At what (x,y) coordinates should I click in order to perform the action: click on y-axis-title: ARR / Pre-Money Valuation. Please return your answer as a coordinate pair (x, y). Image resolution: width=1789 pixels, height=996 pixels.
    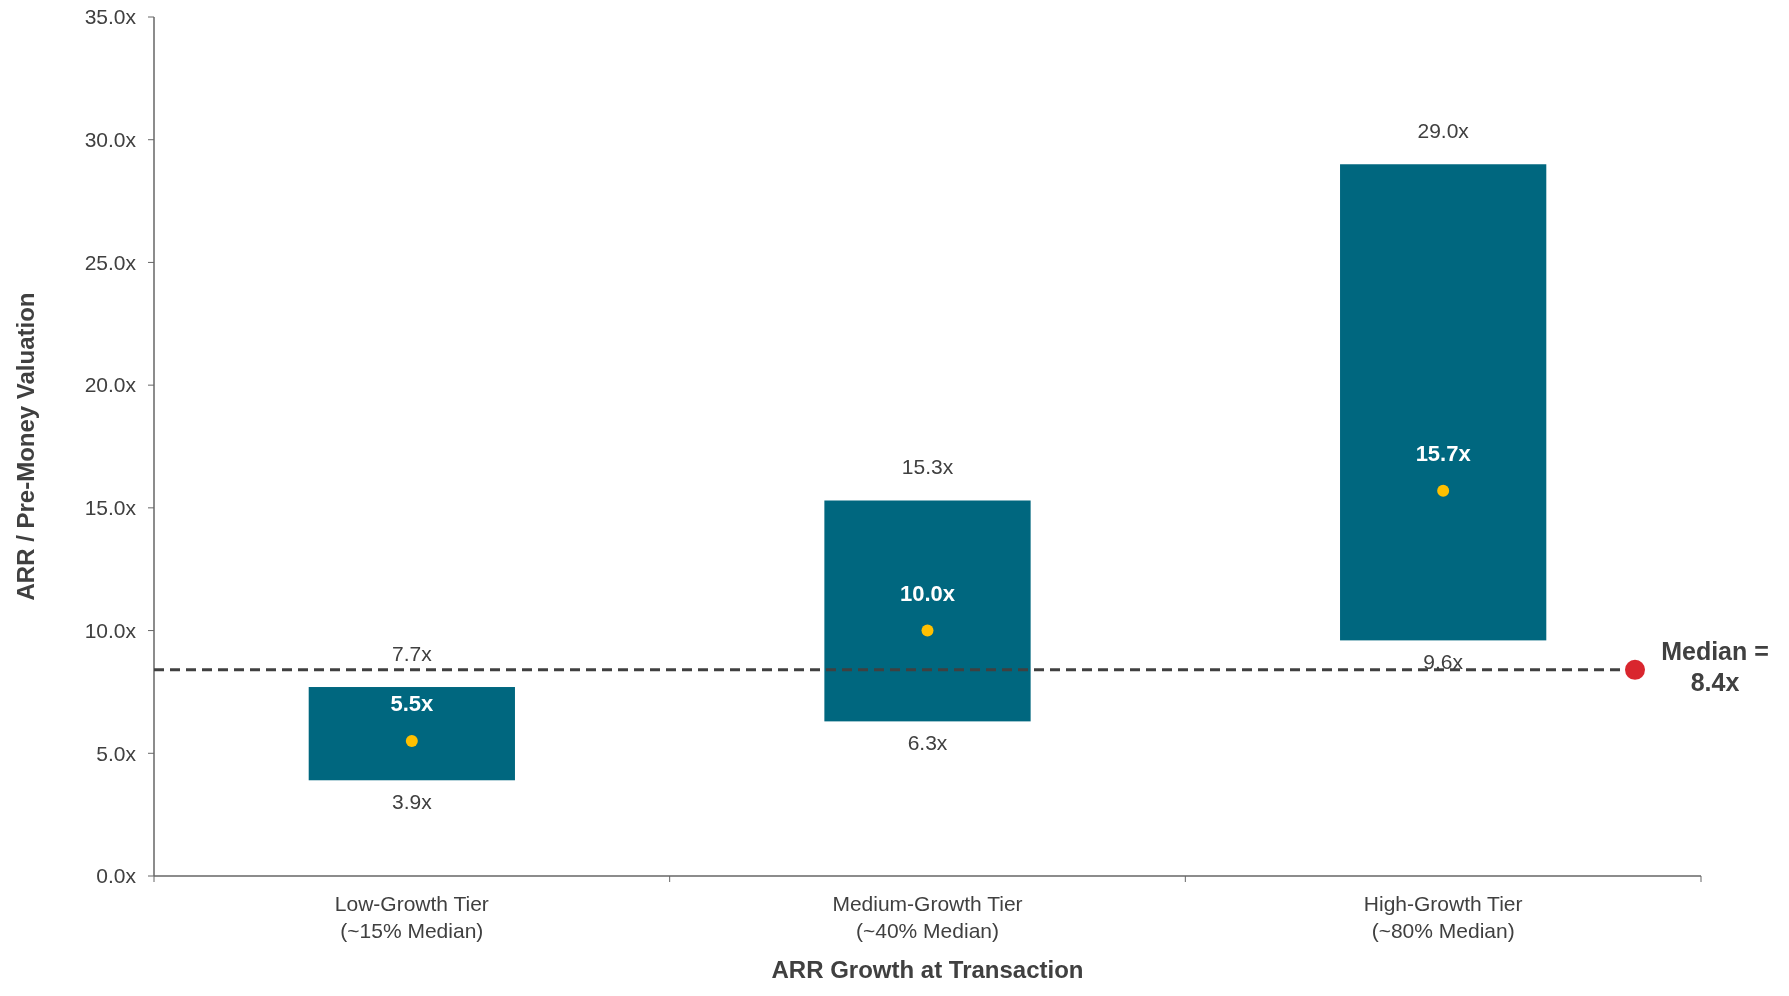
    Looking at the image, I should click on (25, 446).